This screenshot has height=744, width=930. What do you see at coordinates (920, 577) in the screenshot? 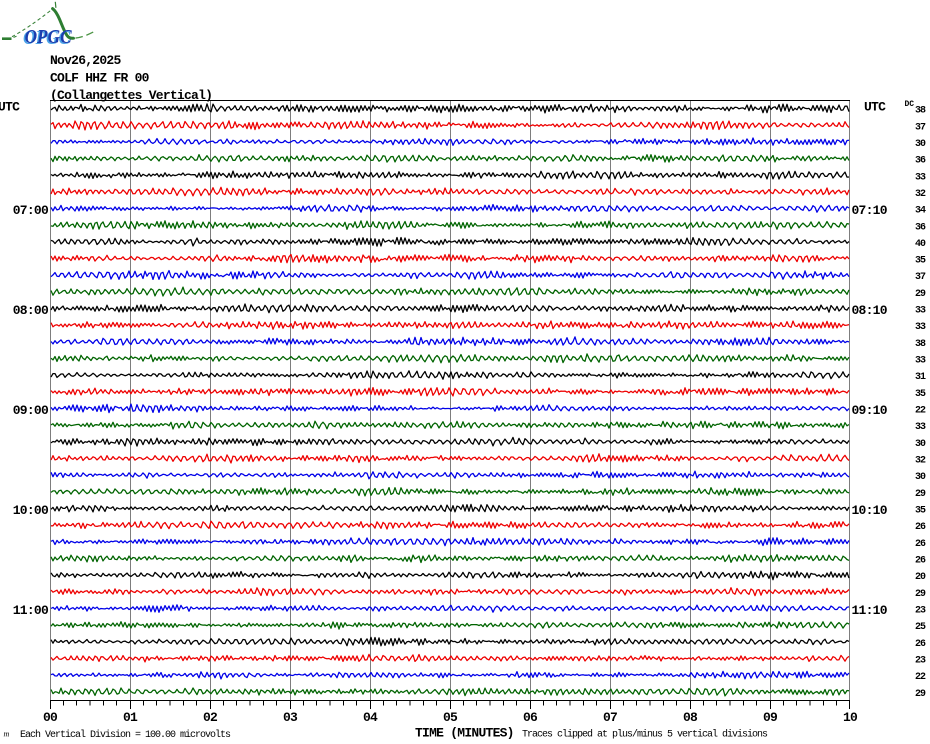
I see `svg-text: 20` at bounding box center [920, 577].